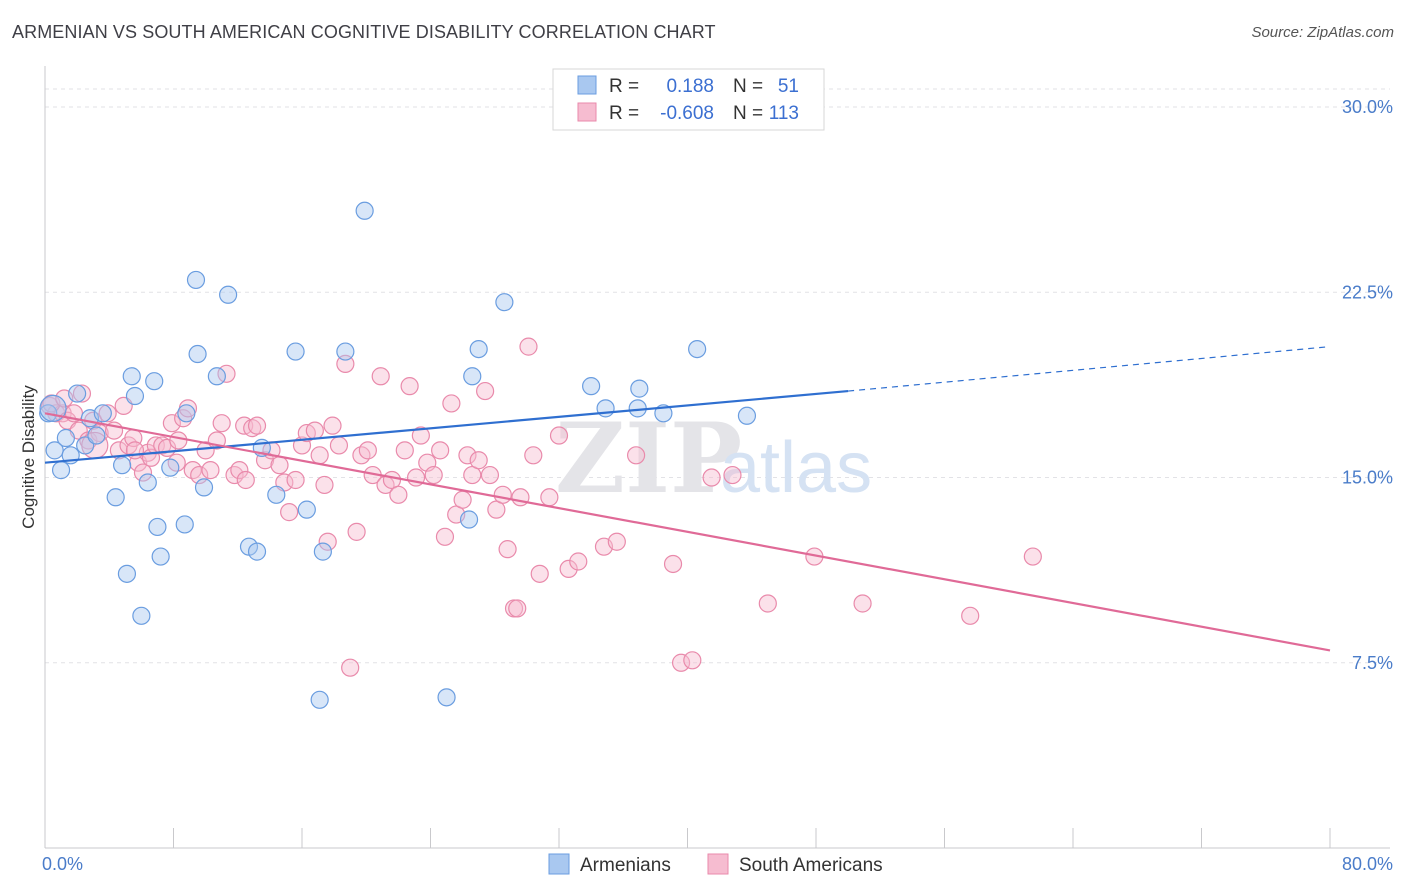 This screenshot has width=1406, height=892. I want to click on series-legend: Armenians South Americans, so click(715, 864).